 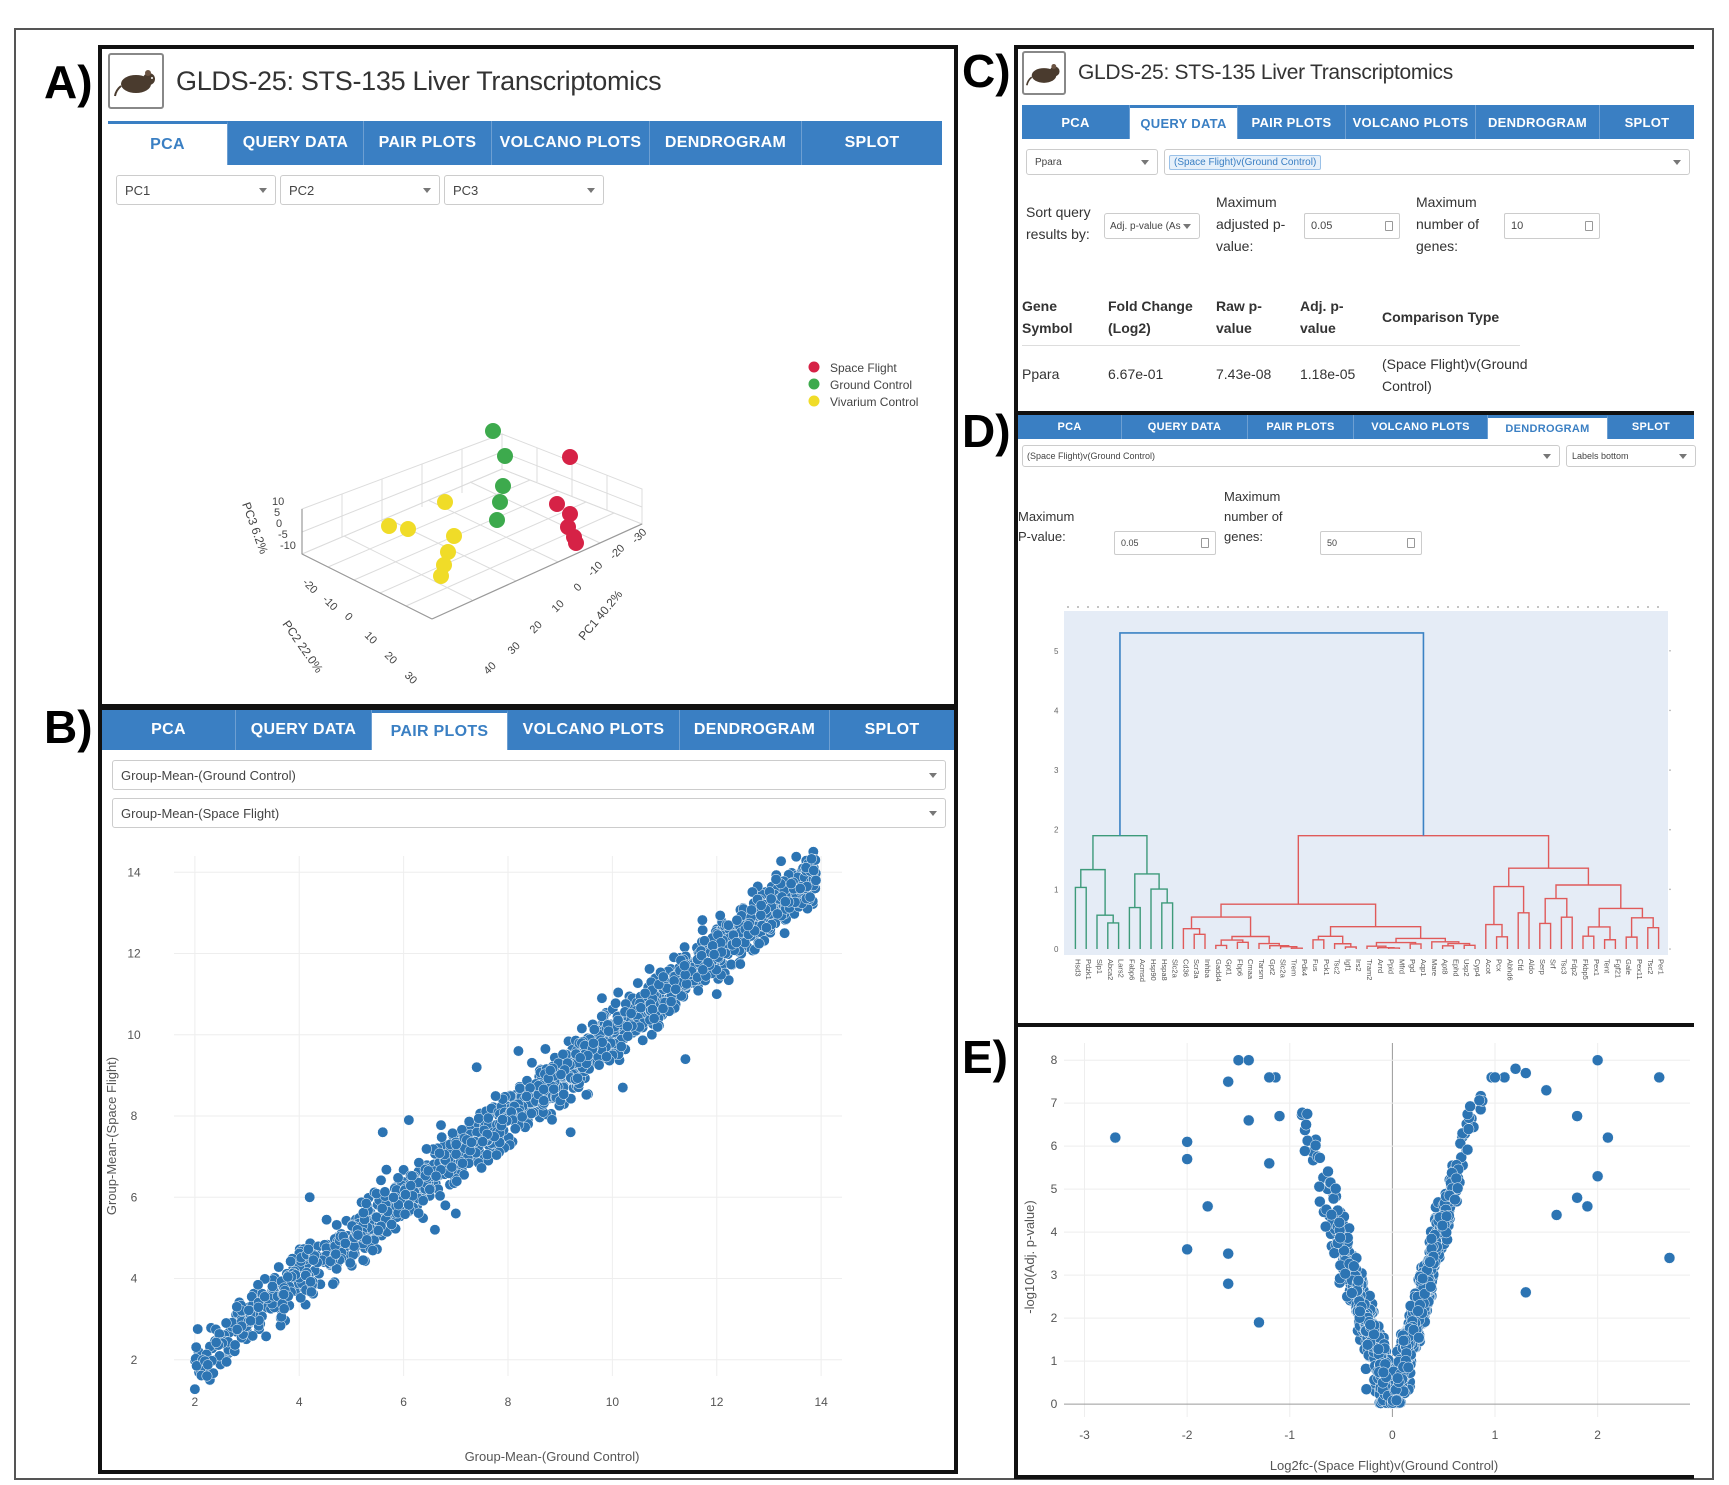 I want to click on pair-y-tick: 10, so click(x=134, y=1035).